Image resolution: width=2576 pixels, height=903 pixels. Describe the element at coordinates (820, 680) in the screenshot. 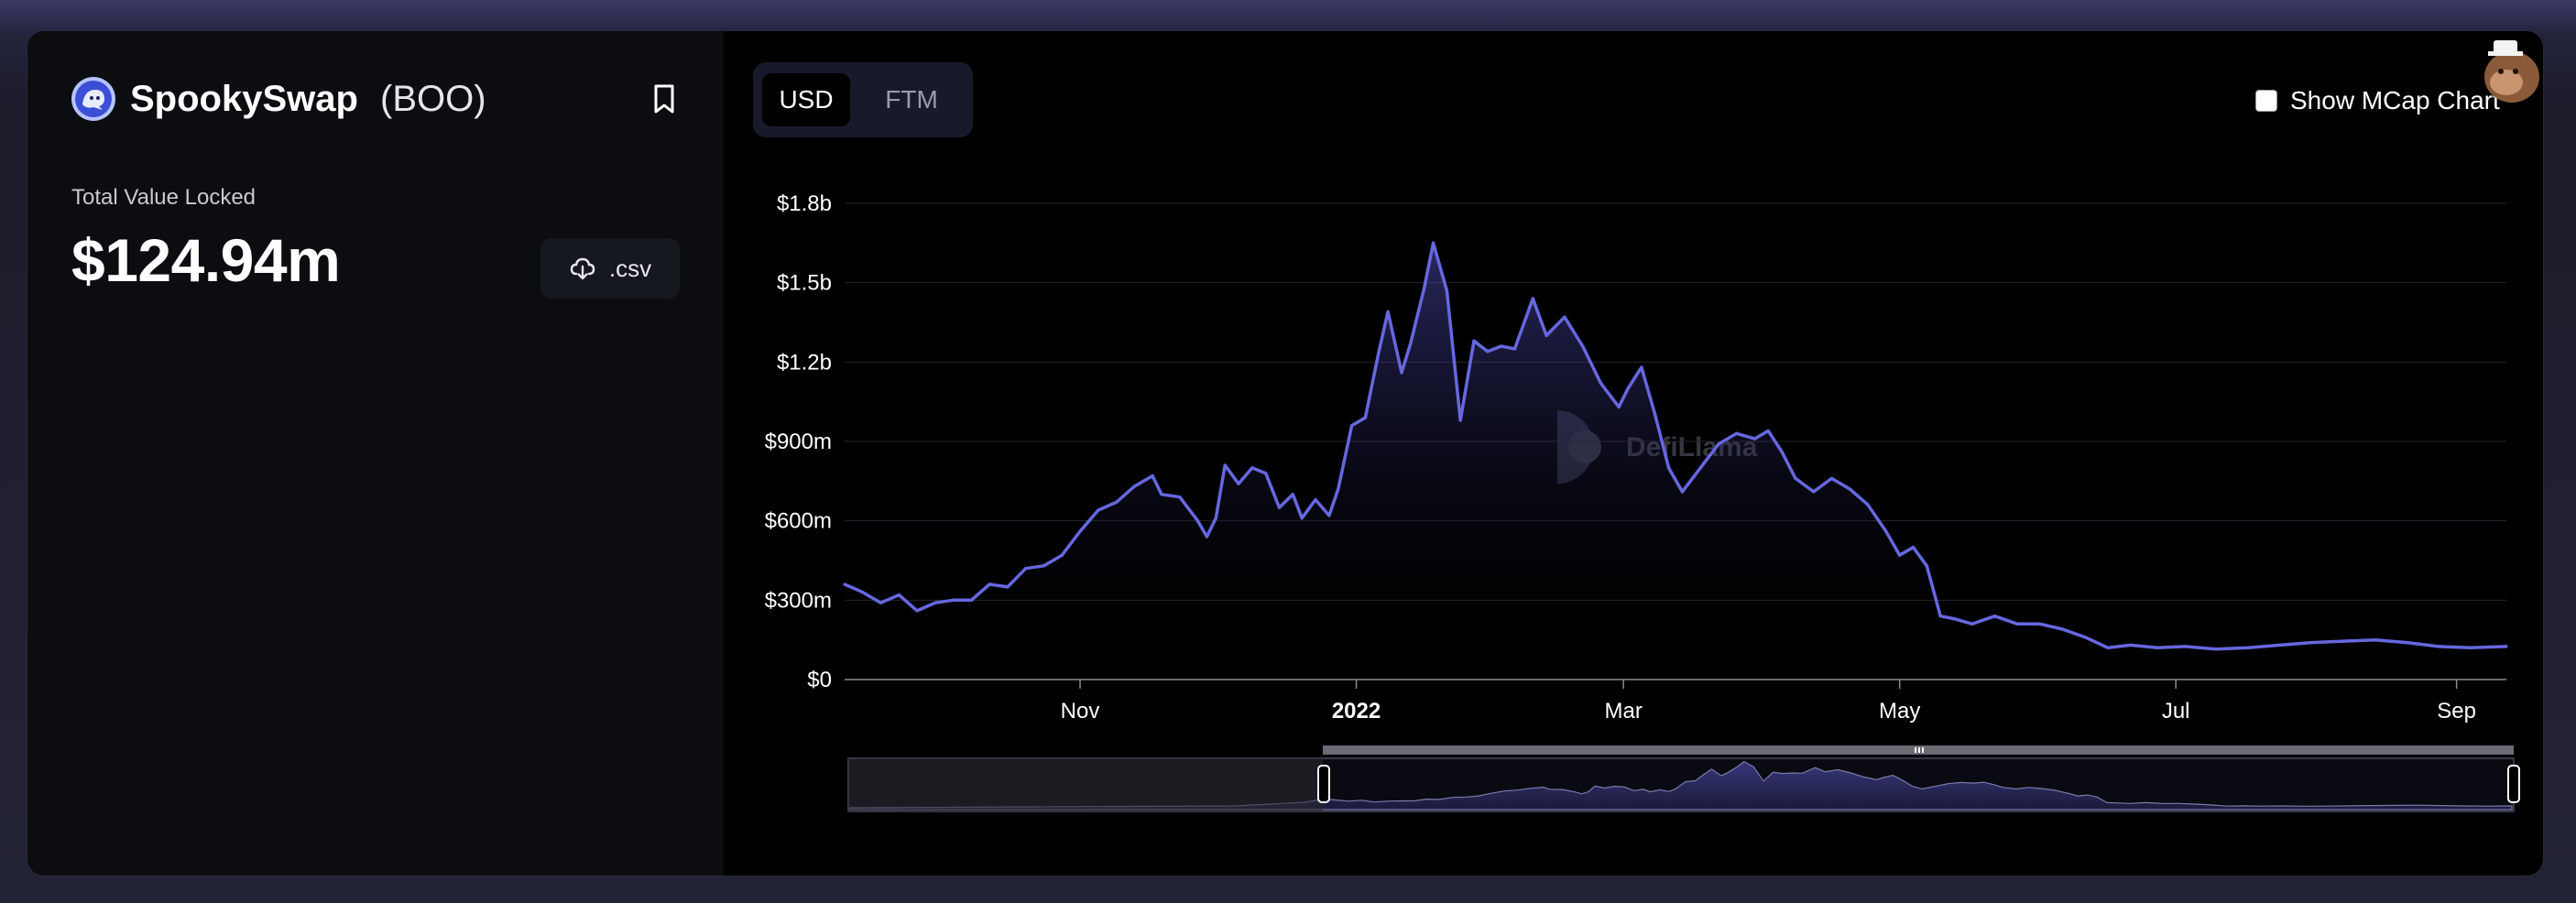

I see `y-tick-label: $0` at that location.